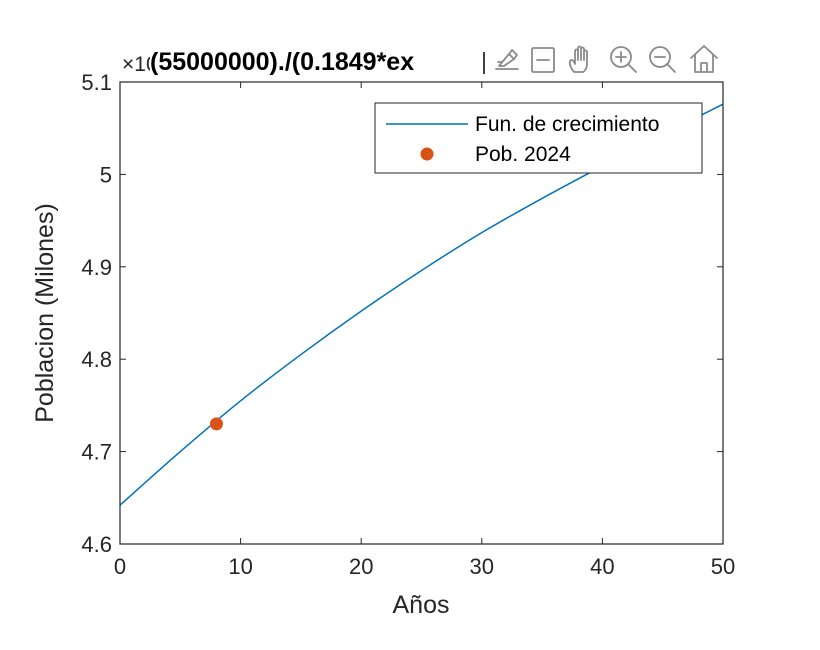  Describe the element at coordinates (704, 59) in the screenshot. I see `home-icon` at that location.